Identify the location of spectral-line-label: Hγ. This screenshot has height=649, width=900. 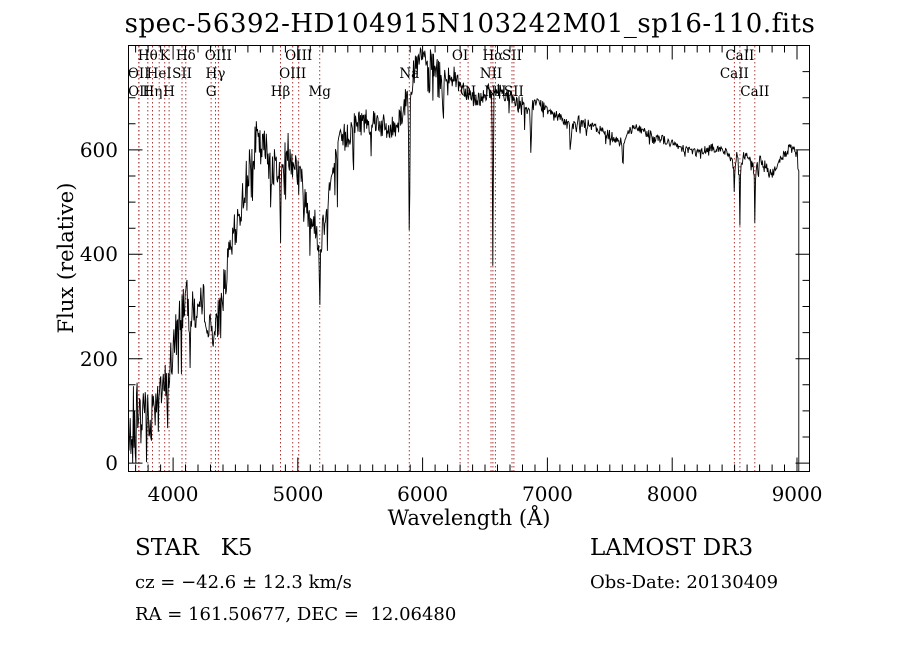
(215, 74).